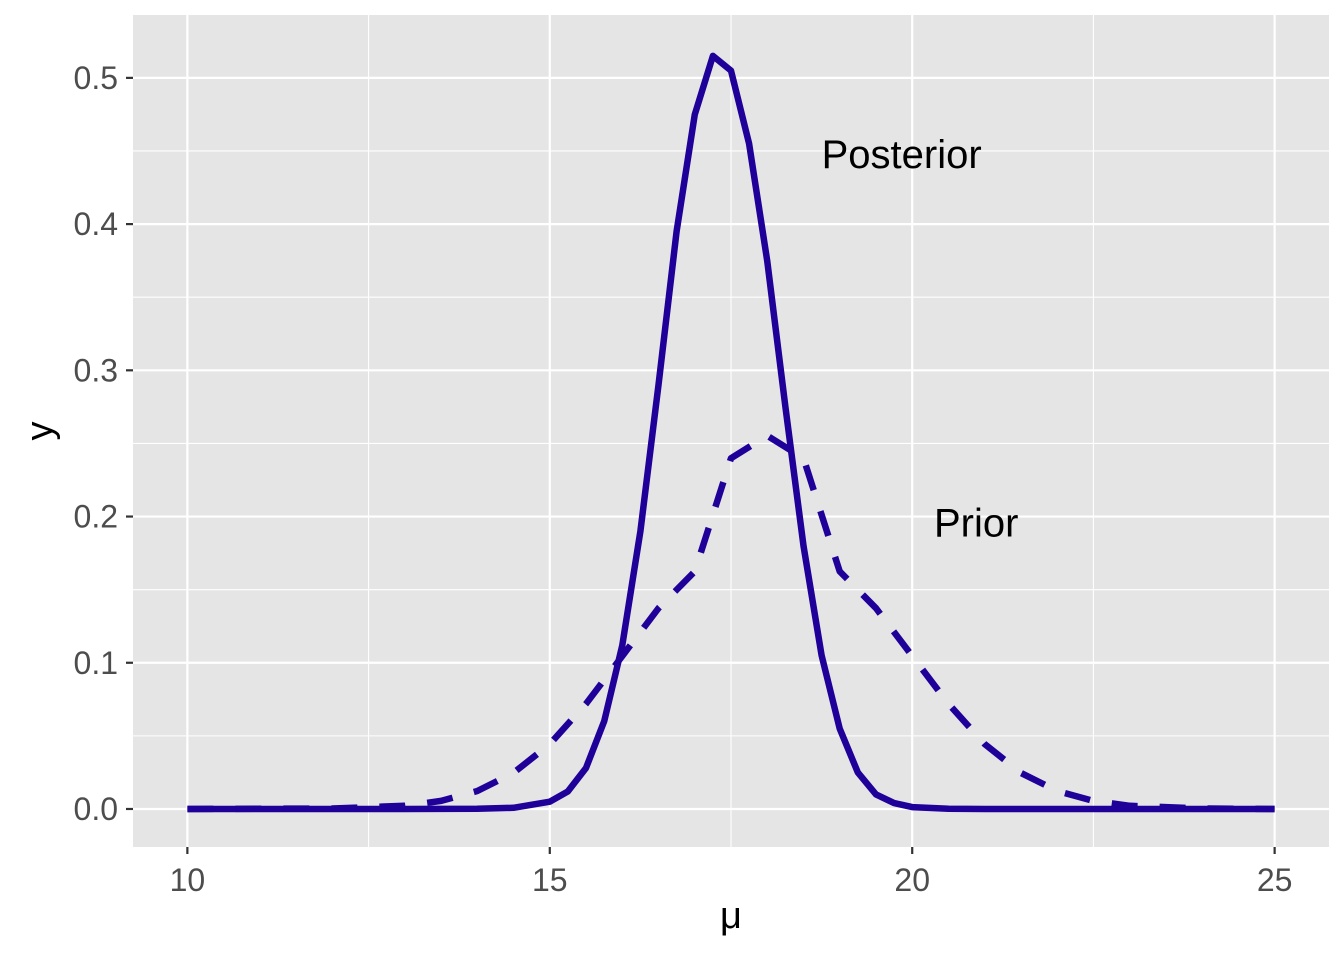 The height and width of the screenshot is (960, 1344). I want to click on x-axis-ticks: 10 15 20 25, so click(731, 872).